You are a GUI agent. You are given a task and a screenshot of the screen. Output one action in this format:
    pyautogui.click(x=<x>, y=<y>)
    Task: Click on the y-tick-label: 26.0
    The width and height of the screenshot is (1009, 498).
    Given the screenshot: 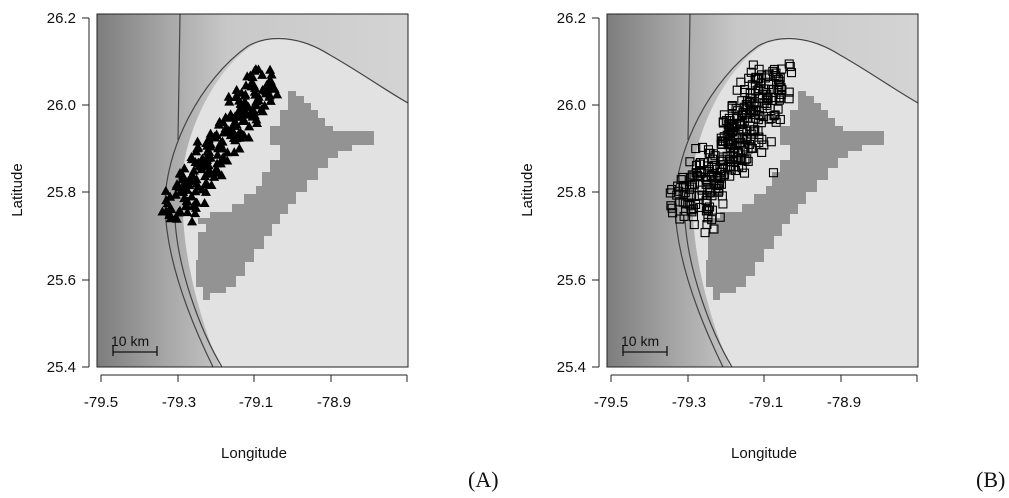 What is the action you would take?
    pyautogui.click(x=571, y=105)
    